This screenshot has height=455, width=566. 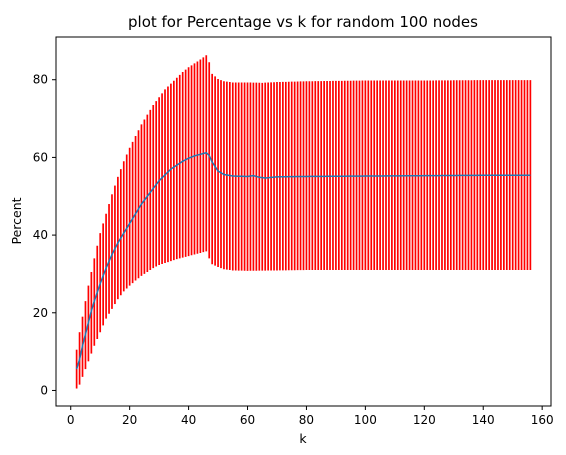 I want to click on x-tick-label: 40, so click(x=188, y=420).